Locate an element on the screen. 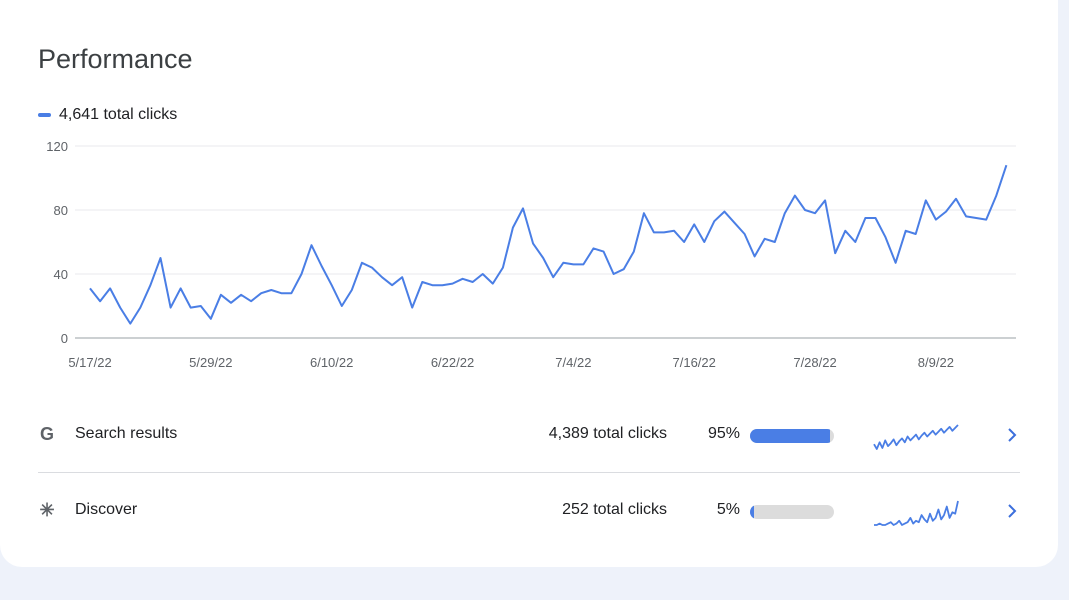 This screenshot has height=600, width=1069. google-g-icon: G is located at coordinates (46, 434).